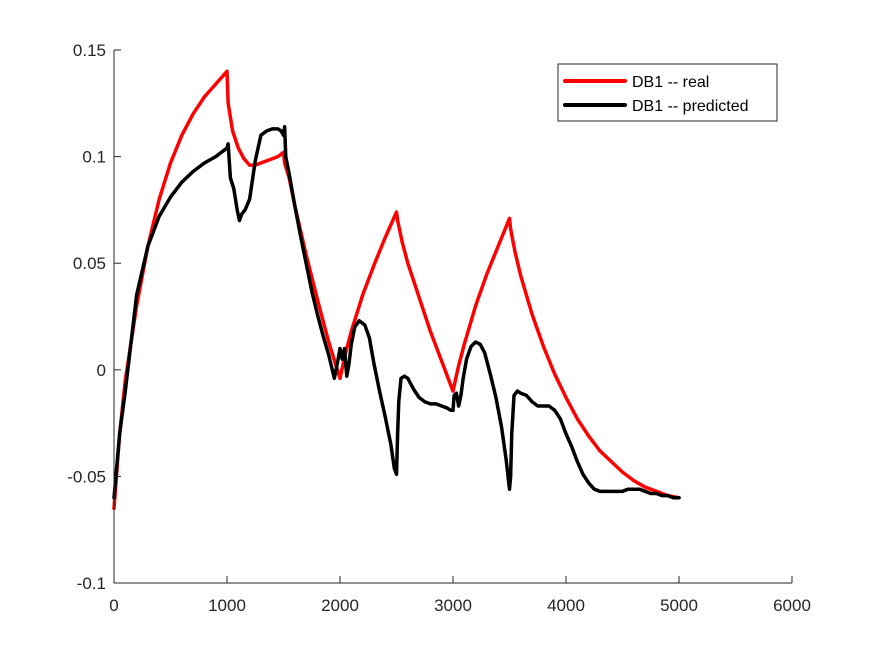 Image resolution: width=875 pixels, height=656 pixels. Describe the element at coordinates (94, 317) in the screenshot. I see `y-ticks: -0.1 -0.05 0 0.05 0.1 0.15` at that location.